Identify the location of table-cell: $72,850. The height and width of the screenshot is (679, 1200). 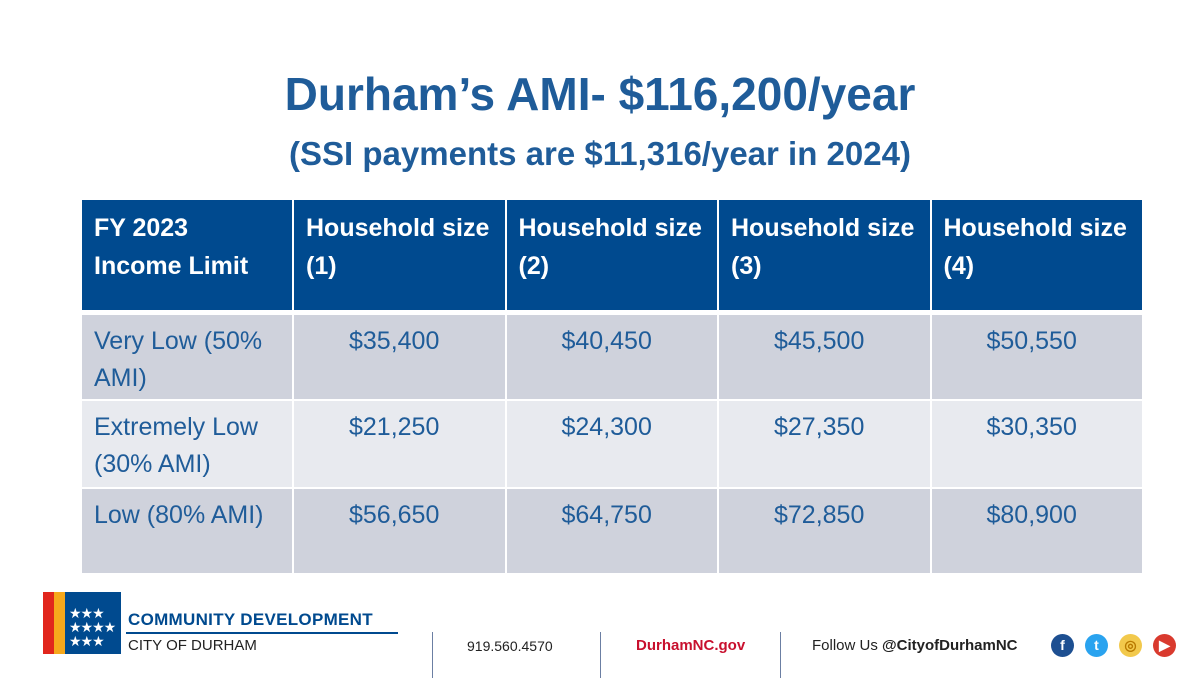
(824, 531).